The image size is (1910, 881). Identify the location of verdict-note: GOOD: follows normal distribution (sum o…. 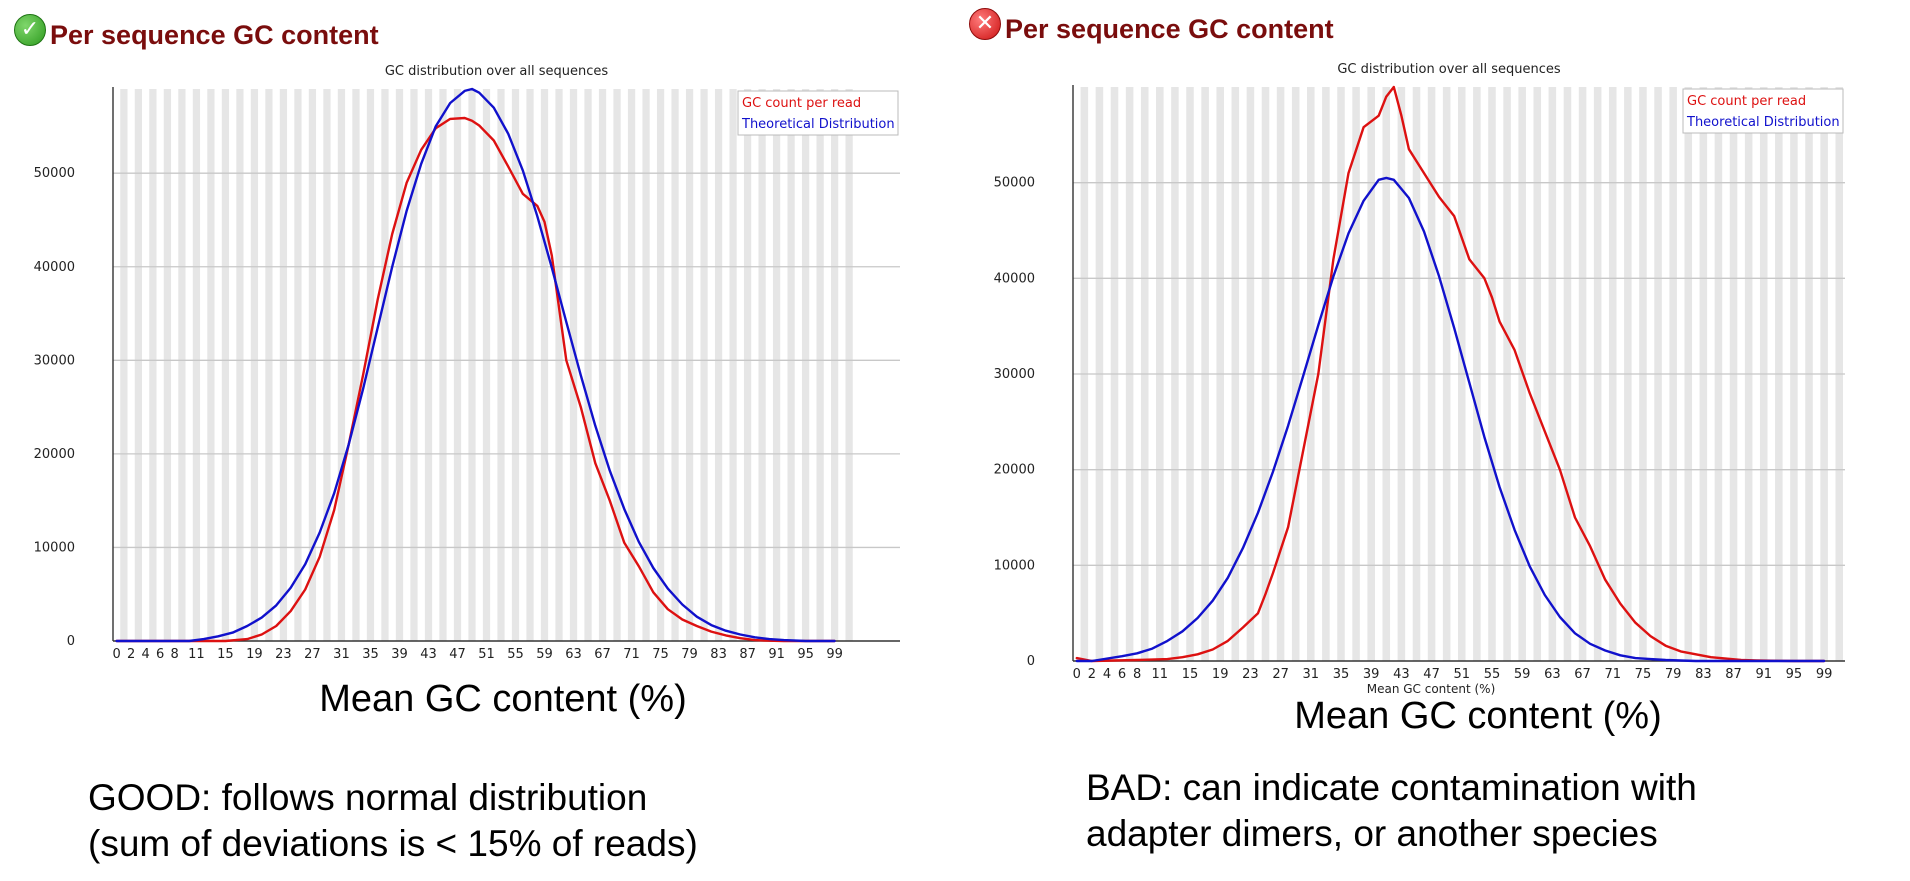
(393, 821).